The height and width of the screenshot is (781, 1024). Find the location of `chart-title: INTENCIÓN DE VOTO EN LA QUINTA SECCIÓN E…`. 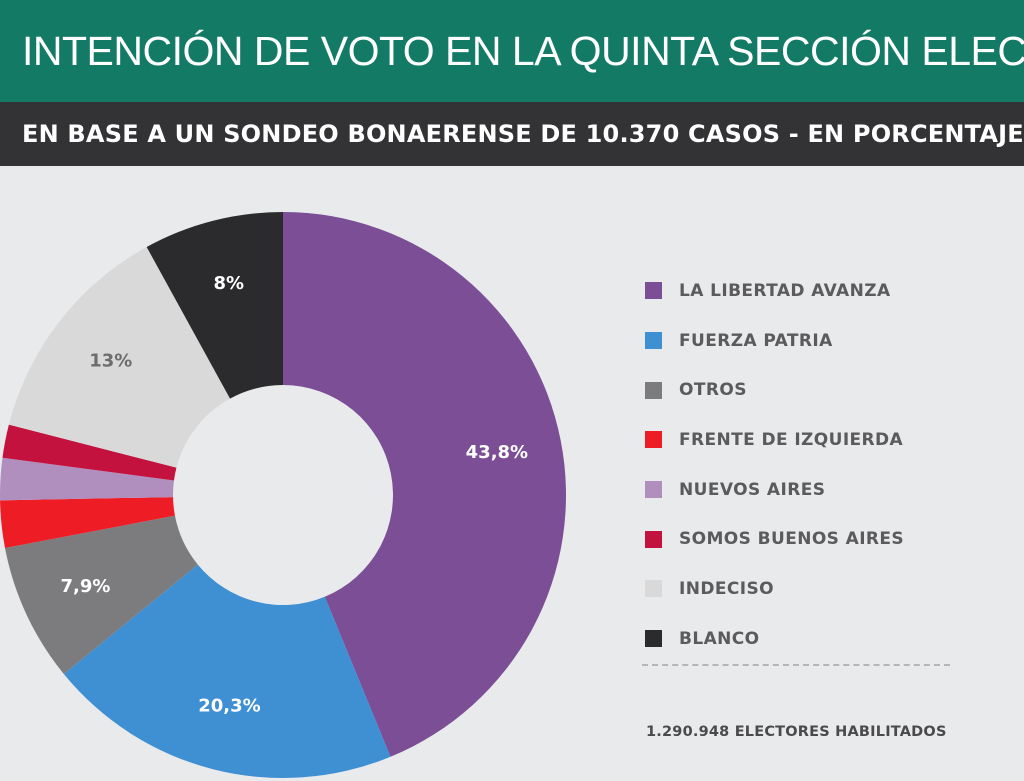

chart-title: INTENCIÓN DE VOTO EN LA QUINTA SECCIÓN E… is located at coordinates (512, 51).